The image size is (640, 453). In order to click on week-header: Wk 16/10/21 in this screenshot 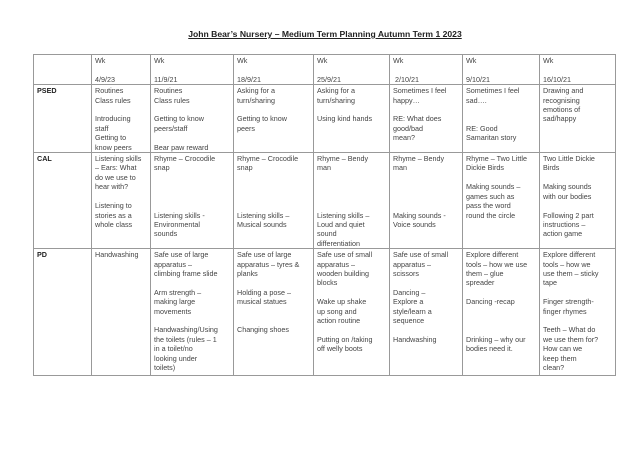, I will do `click(577, 69)`.